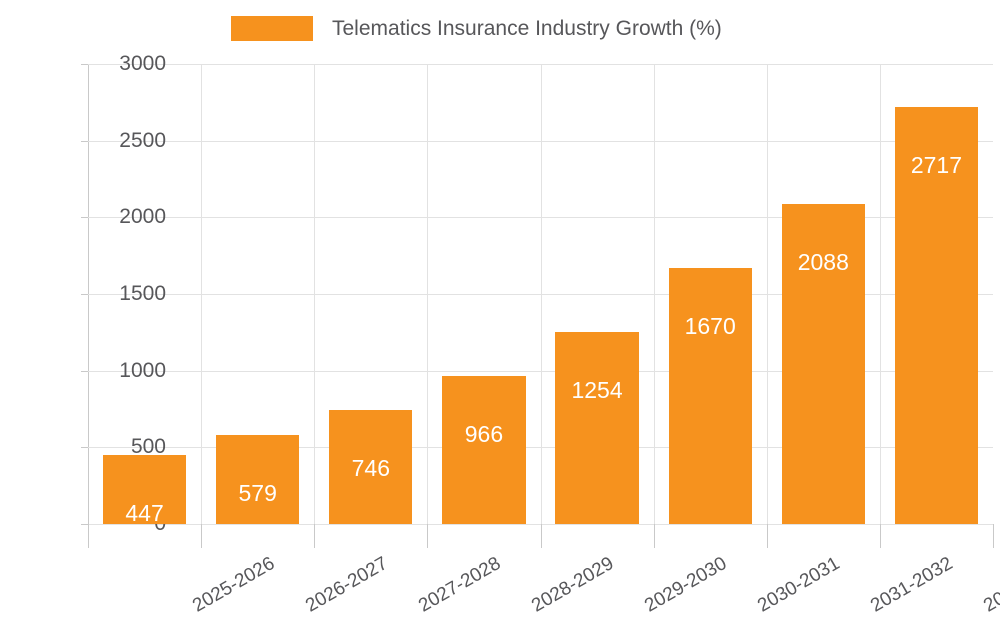 This screenshot has height=618, width=1000. I want to click on bar-value-label: 746, so click(370, 467).